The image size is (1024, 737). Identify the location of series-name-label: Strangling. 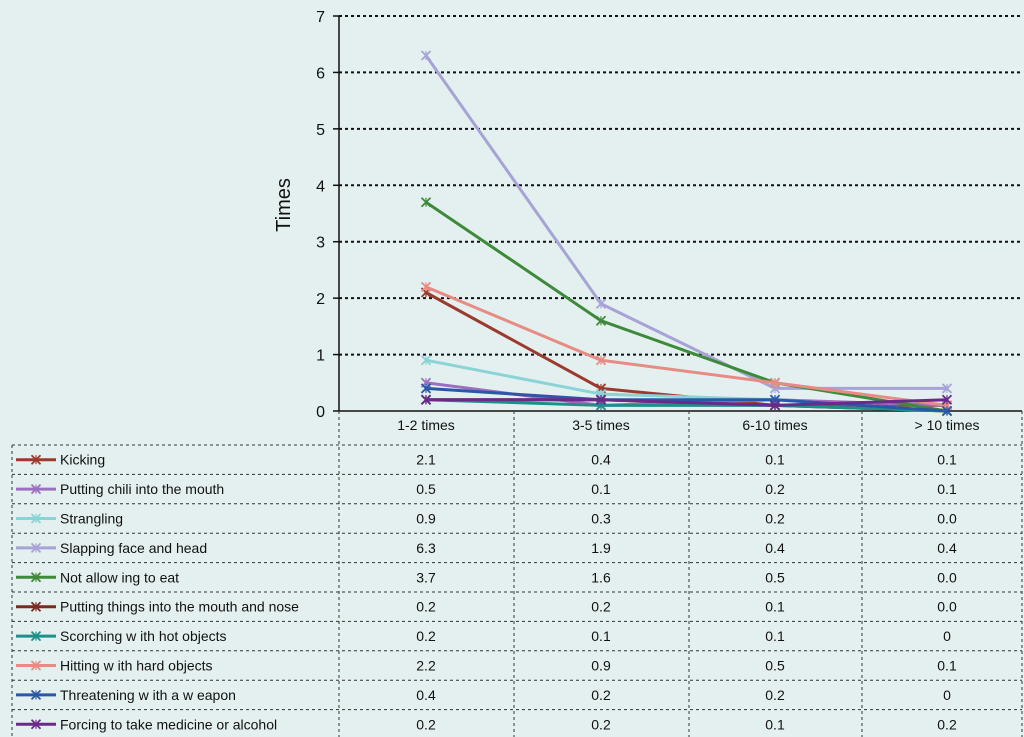
(91, 519).